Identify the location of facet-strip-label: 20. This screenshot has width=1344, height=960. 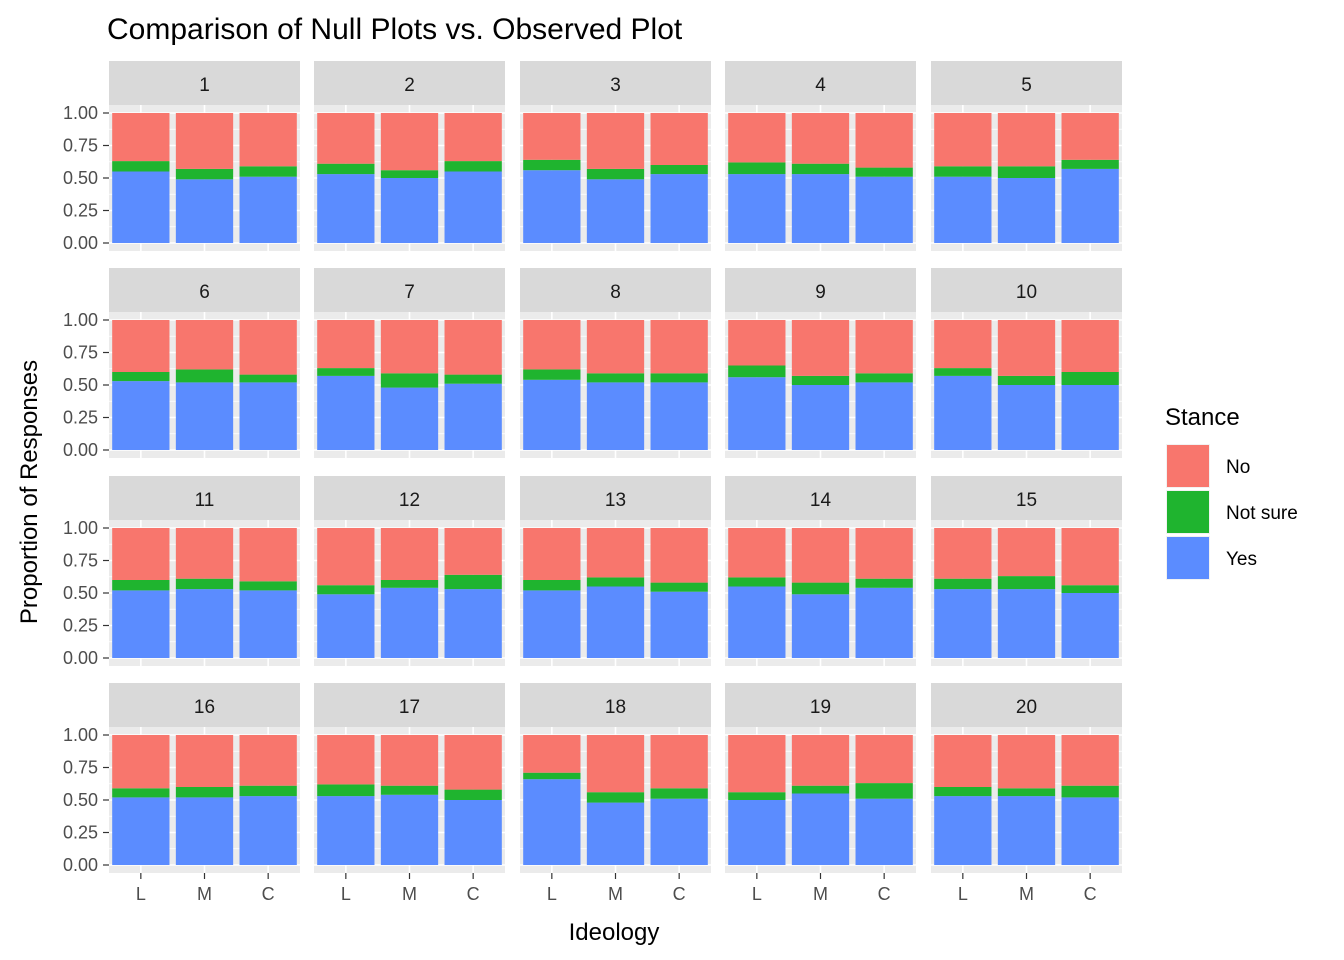
(1026, 707).